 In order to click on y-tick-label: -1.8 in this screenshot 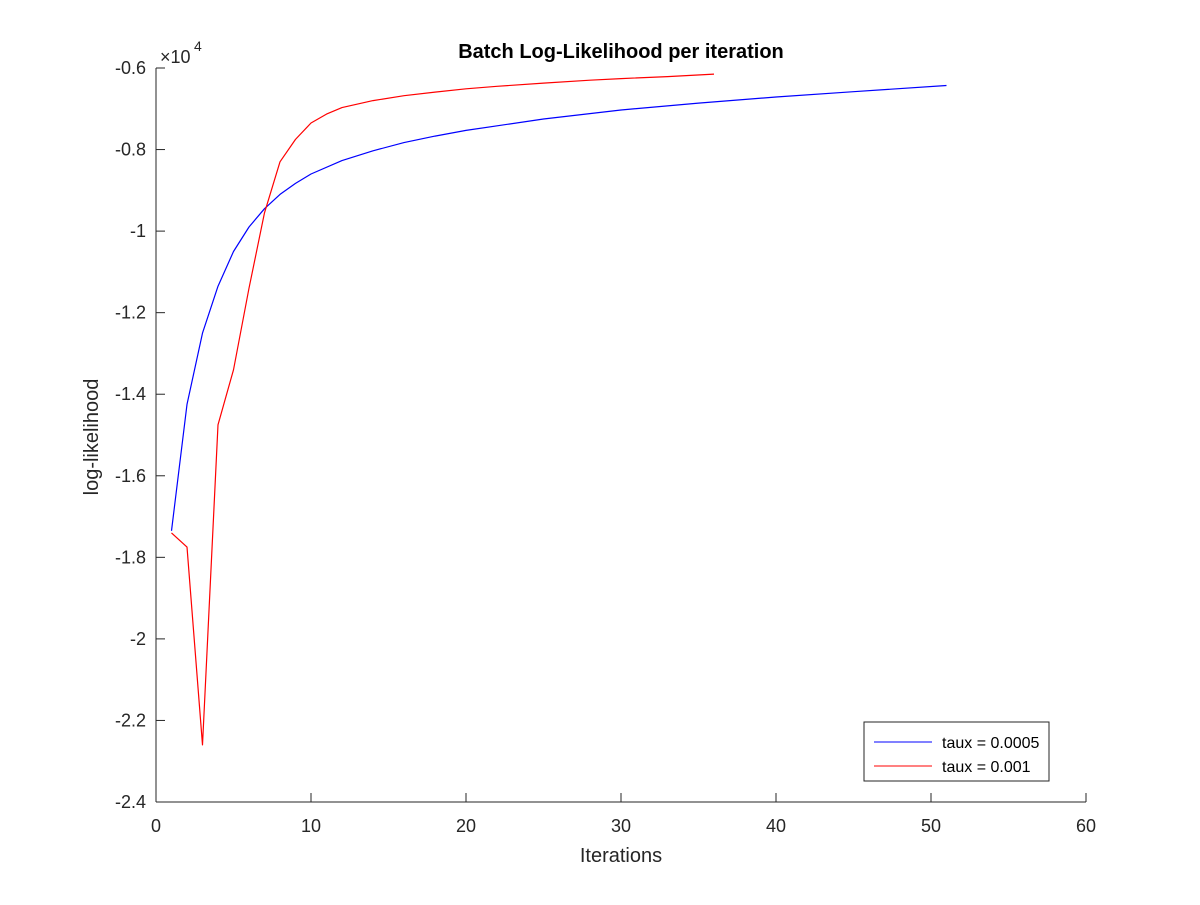, I will do `click(130, 557)`.